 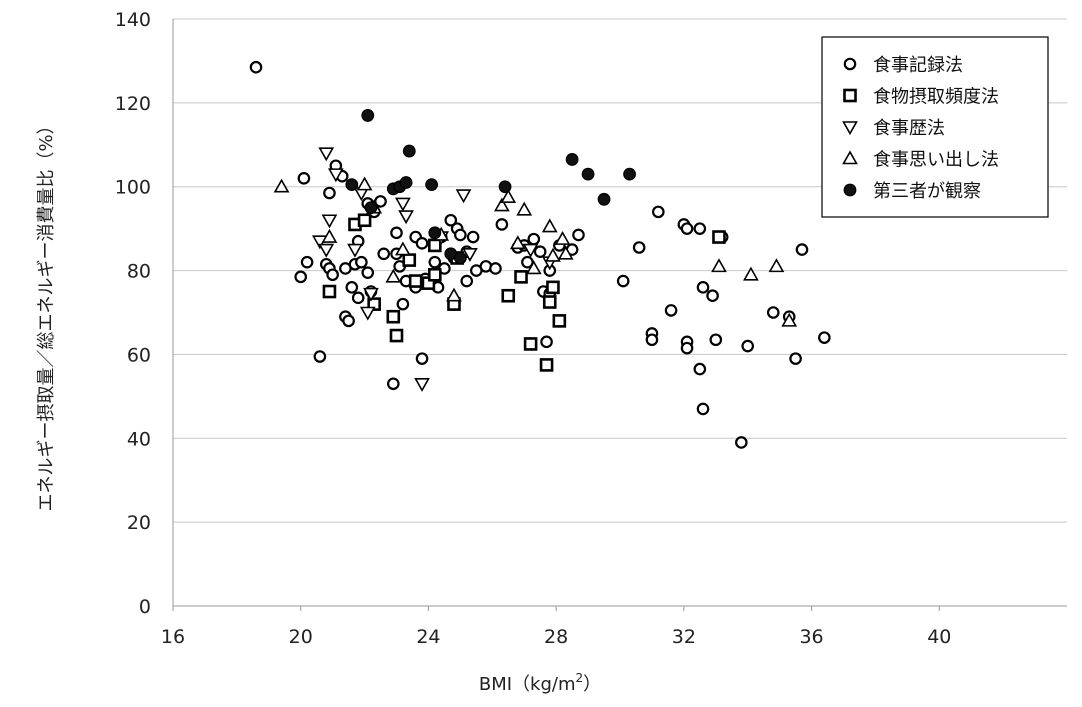 What do you see at coordinates (909, 128) in the screenshot?
I see `legend-label: 食事歴法` at bounding box center [909, 128].